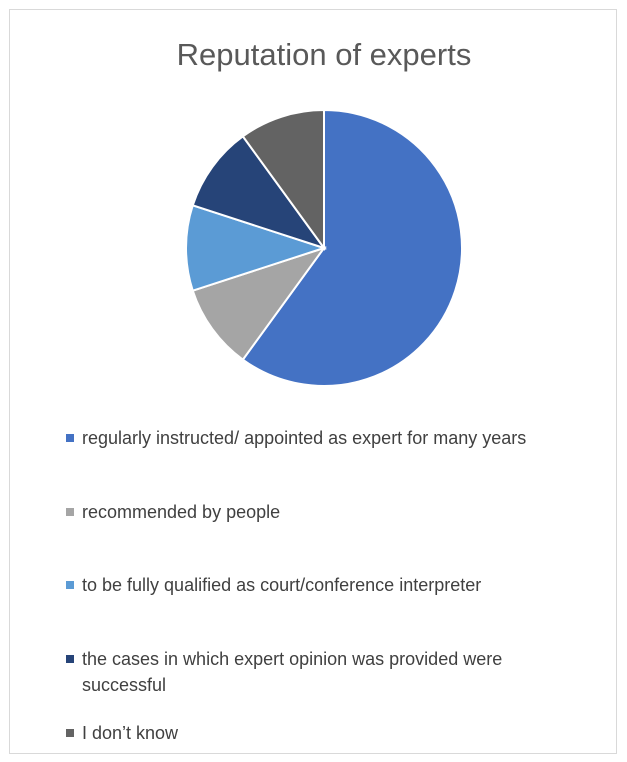 Image resolution: width=627 pixels, height=762 pixels. Describe the element at coordinates (181, 512) in the screenshot. I see `legend-label: recommended by people` at that location.